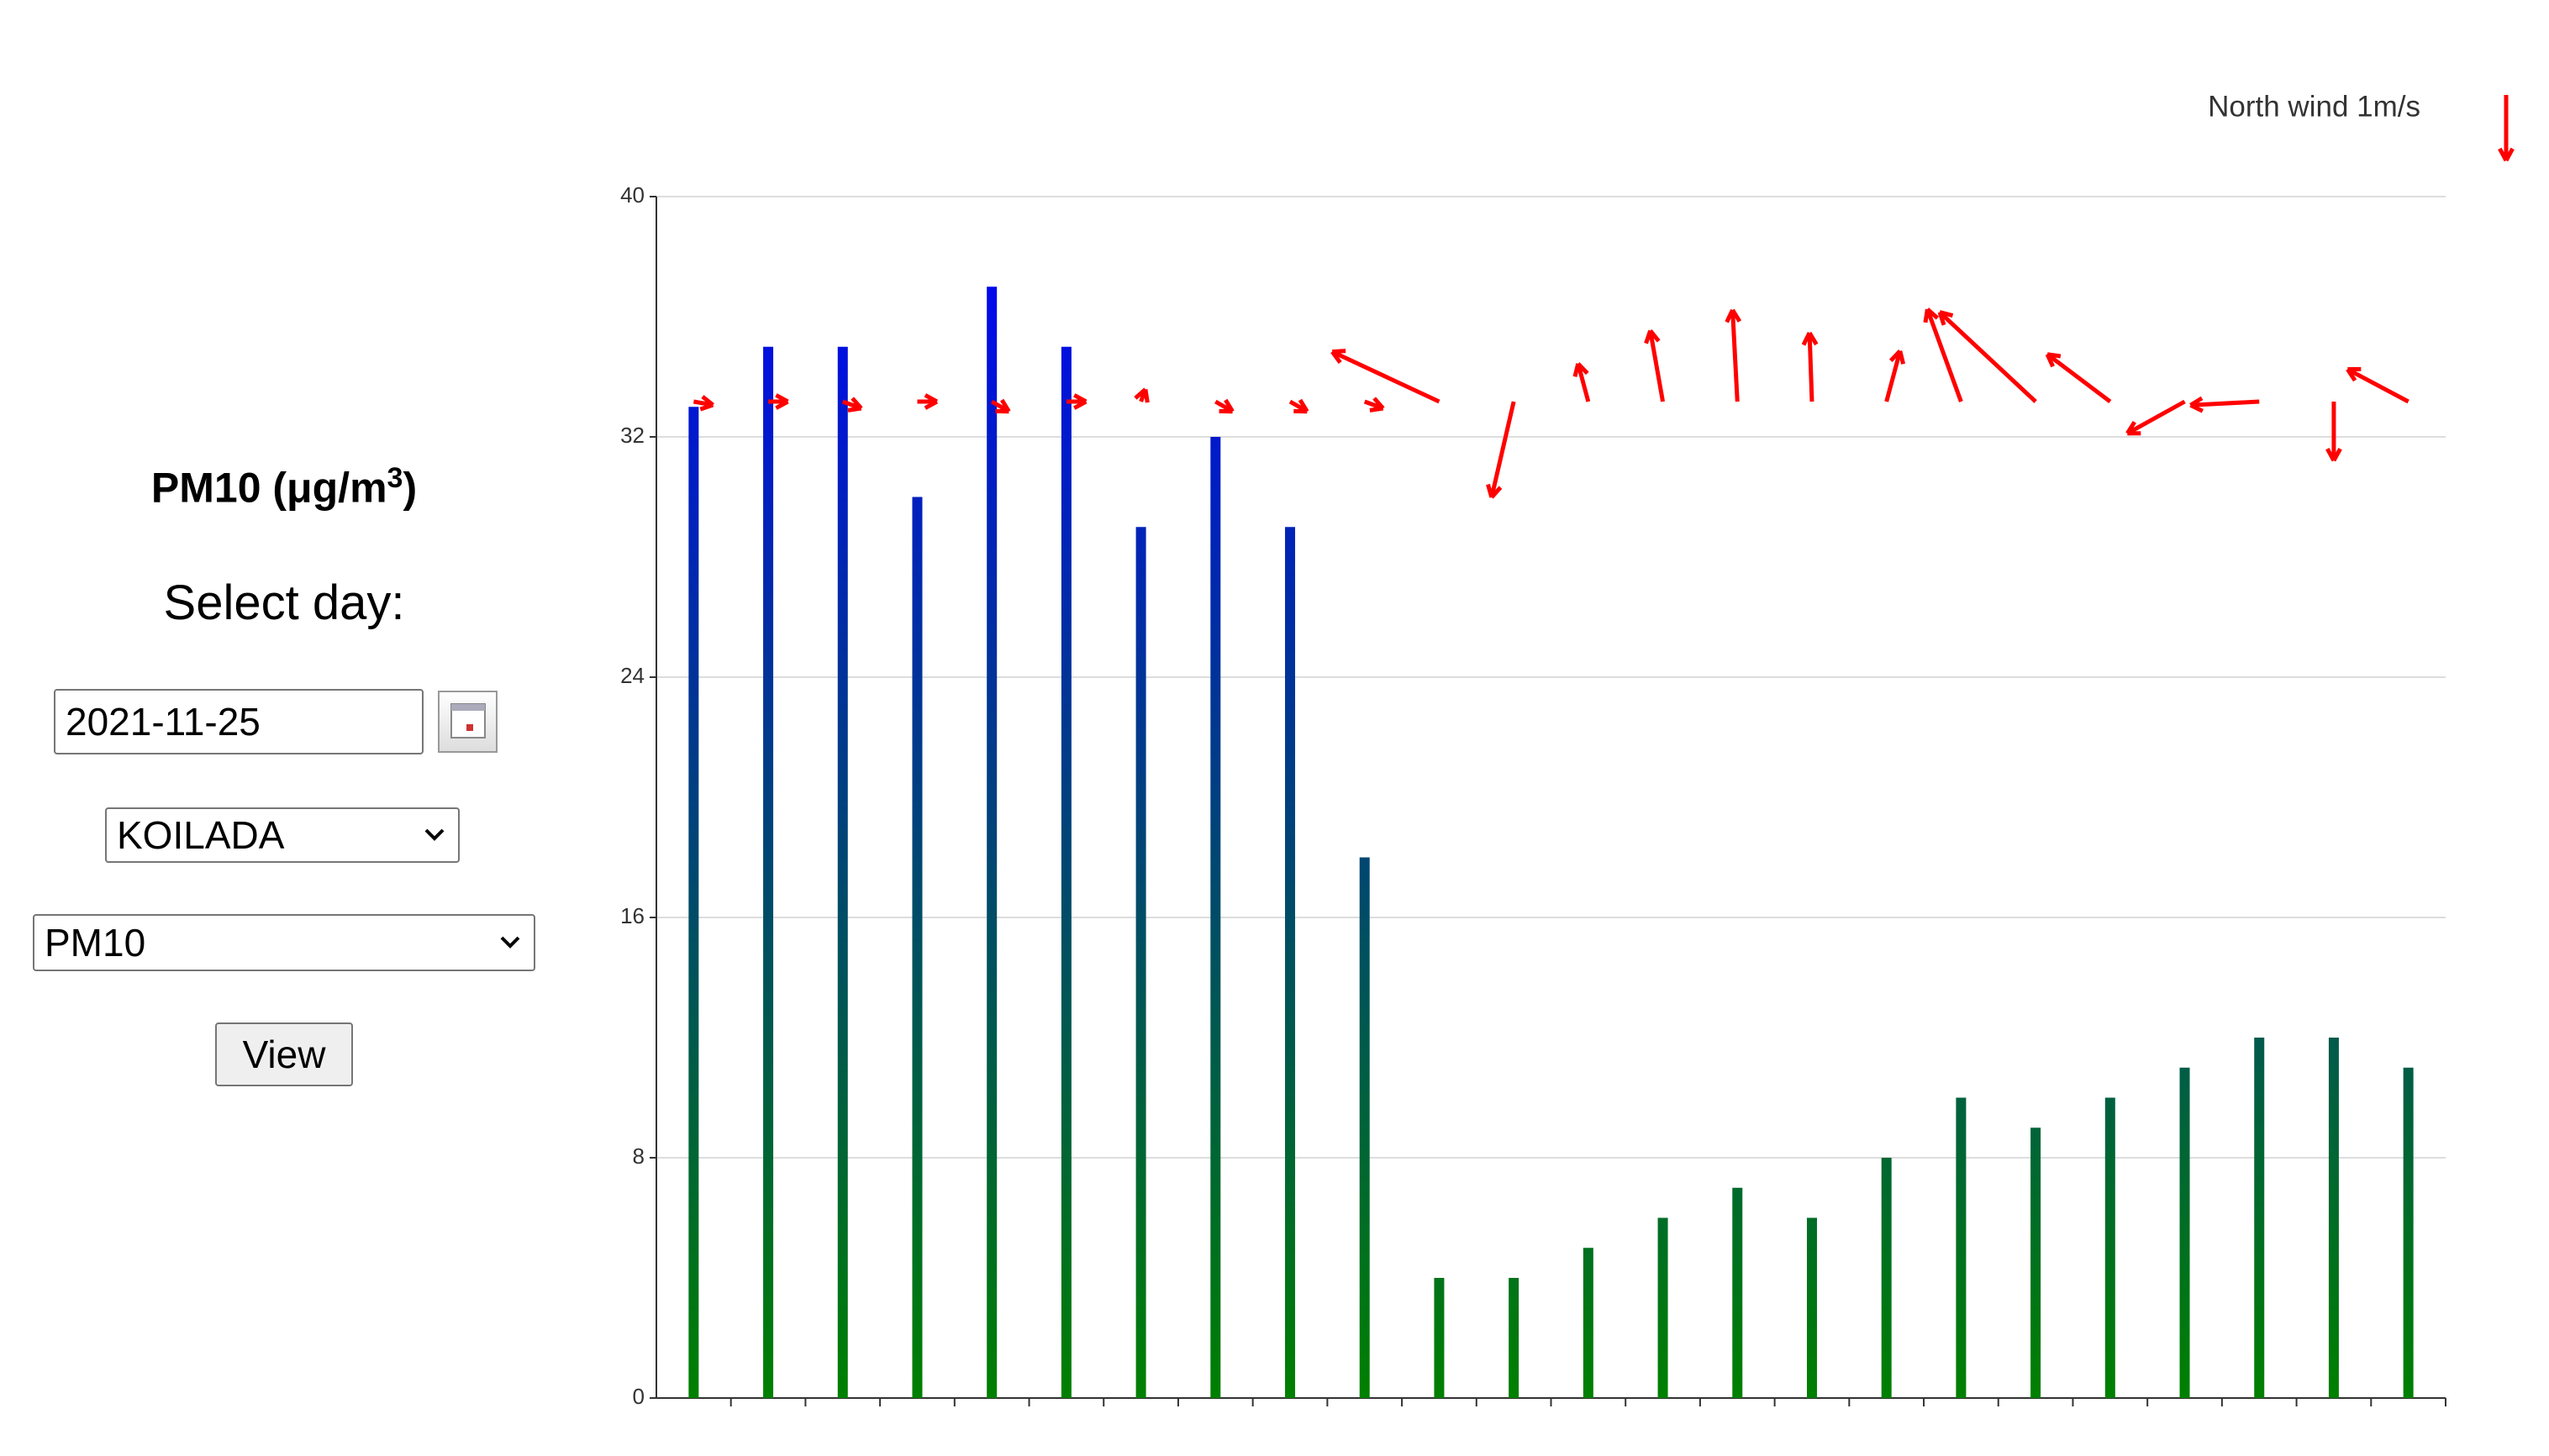 Image resolution: width=2549 pixels, height=1456 pixels. I want to click on y-tick-label: 40, so click(632, 195).